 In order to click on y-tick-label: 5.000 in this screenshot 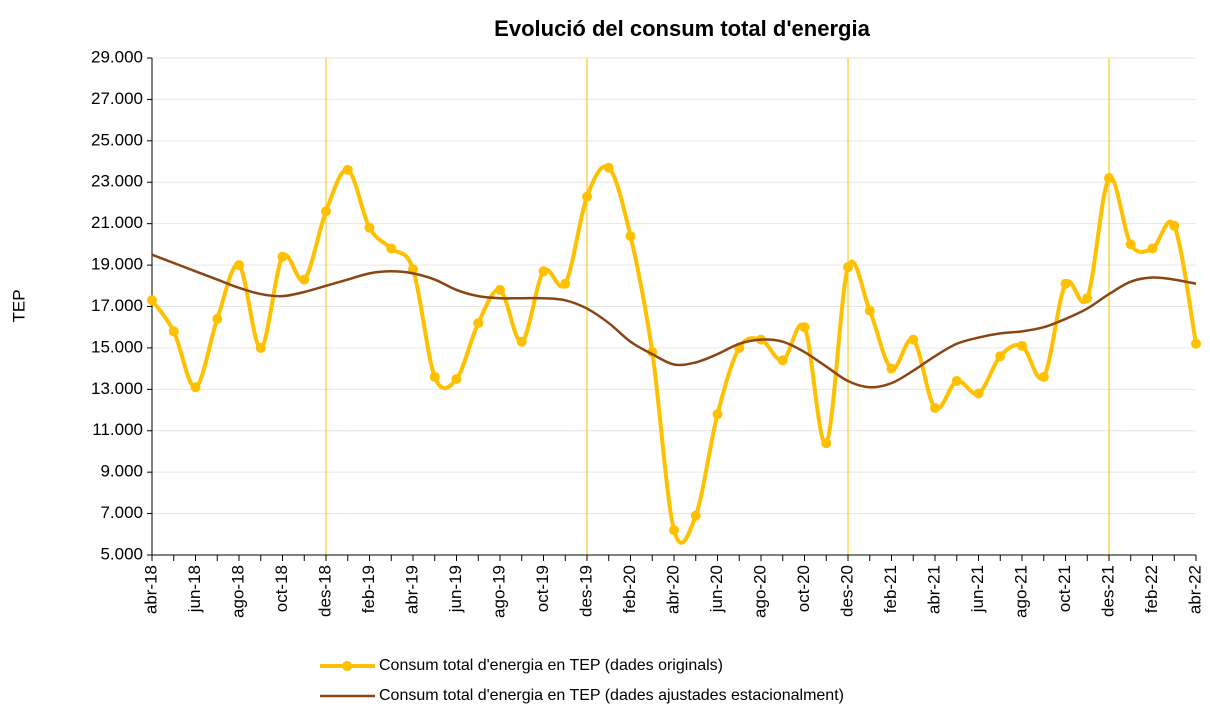, I will do `click(121, 553)`.